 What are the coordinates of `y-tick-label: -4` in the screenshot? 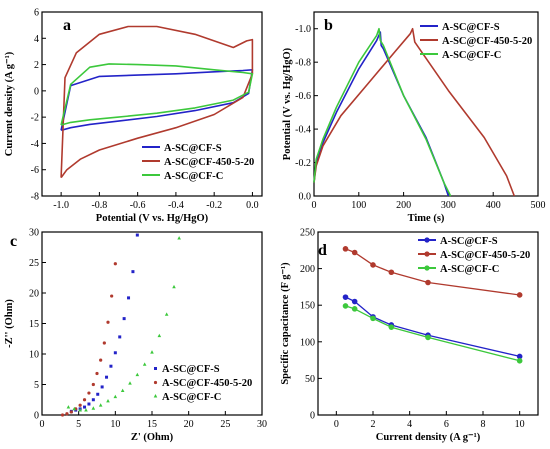 It's located at (35, 144).